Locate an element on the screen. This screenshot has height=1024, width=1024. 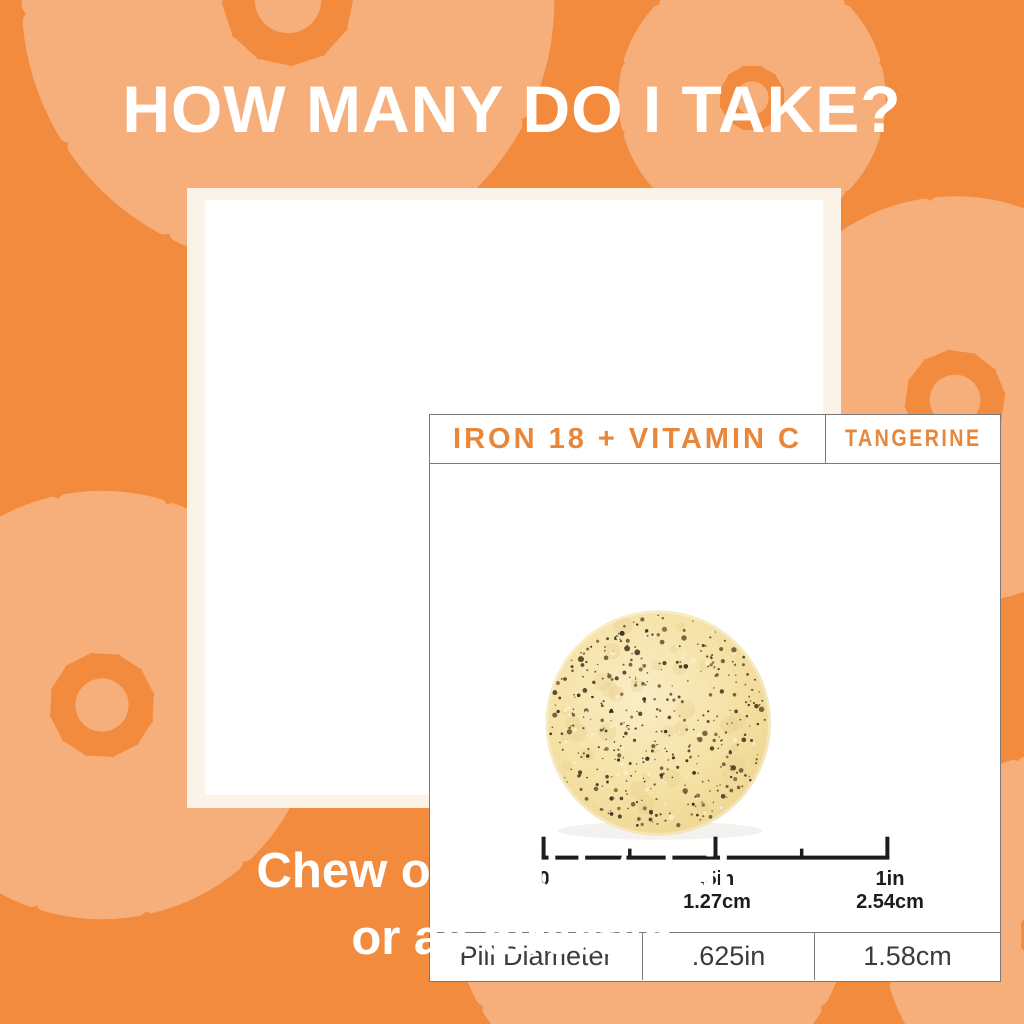
dosage-line-1: Chew one tablet daily, is located at coordinates (512, 871).